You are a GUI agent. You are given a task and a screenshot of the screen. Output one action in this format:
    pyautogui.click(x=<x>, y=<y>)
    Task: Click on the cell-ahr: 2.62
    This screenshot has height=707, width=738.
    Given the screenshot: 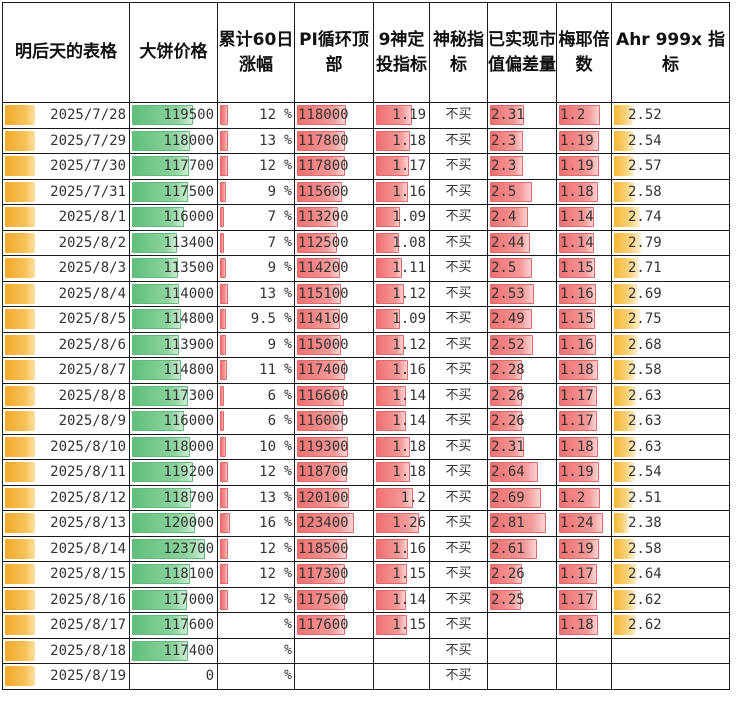 What is the action you would take?
    pyautogui.click(x=670, y=599)
    